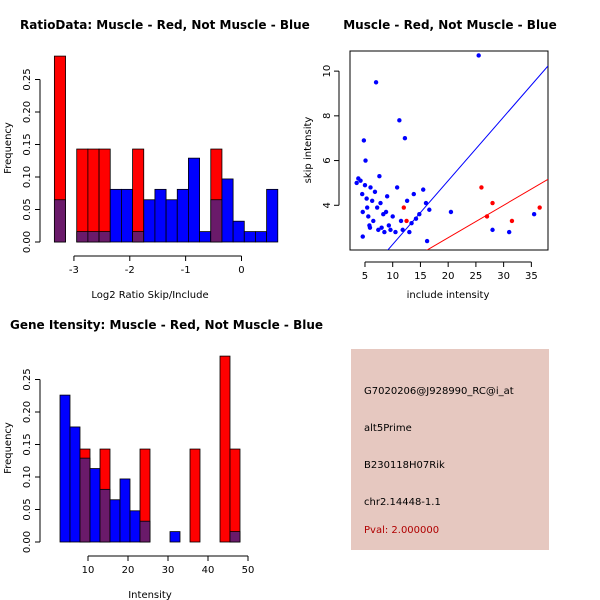 This screenshot has width=600, height=600. I want to click on x-tick-label: 20, so click(128, 570).